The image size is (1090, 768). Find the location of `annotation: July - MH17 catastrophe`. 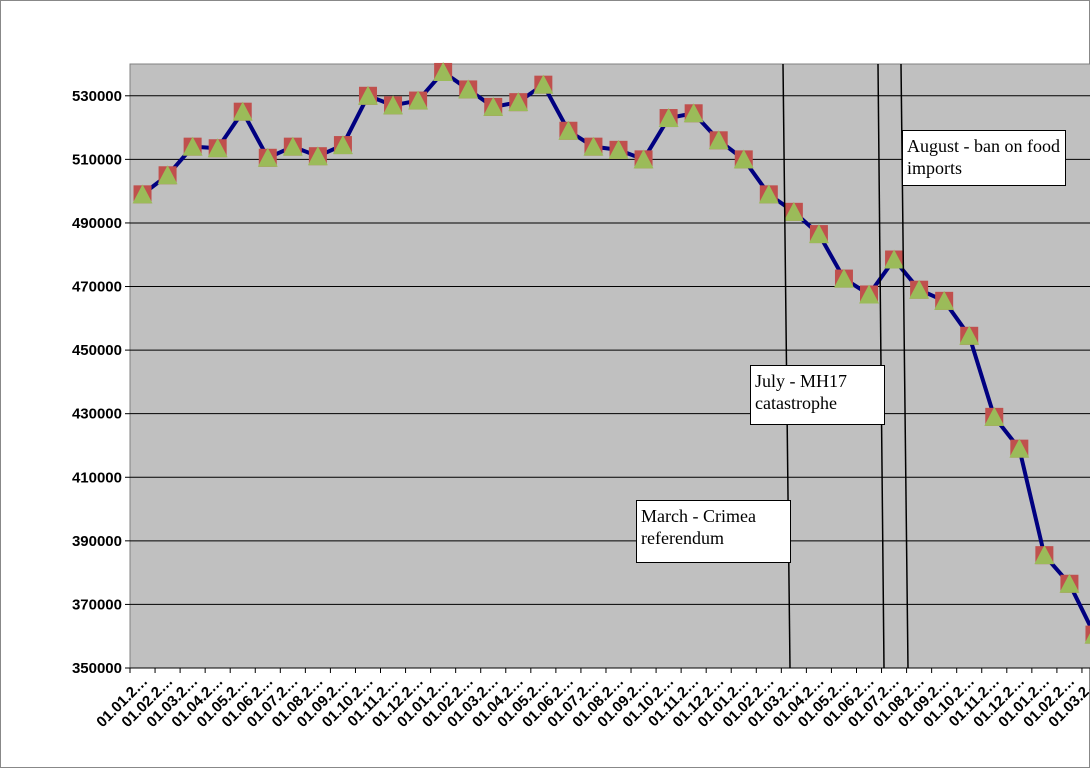

annotation: July - MH17 catastrophe is located at coordinates (817, 395).